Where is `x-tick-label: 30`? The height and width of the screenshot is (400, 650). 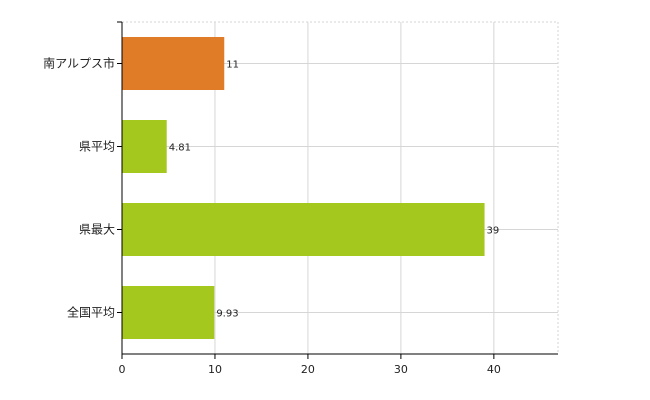 x-tick-label: 30 is located at coordinates (401, 369).